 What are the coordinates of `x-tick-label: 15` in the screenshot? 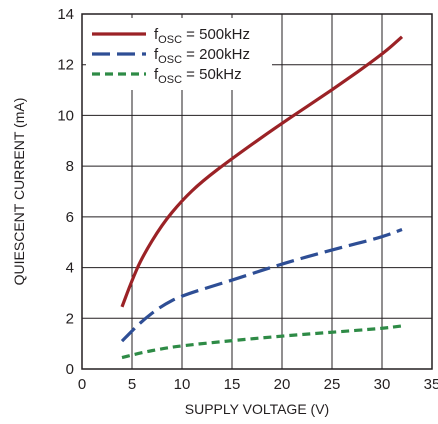 It's located at (232, 384).